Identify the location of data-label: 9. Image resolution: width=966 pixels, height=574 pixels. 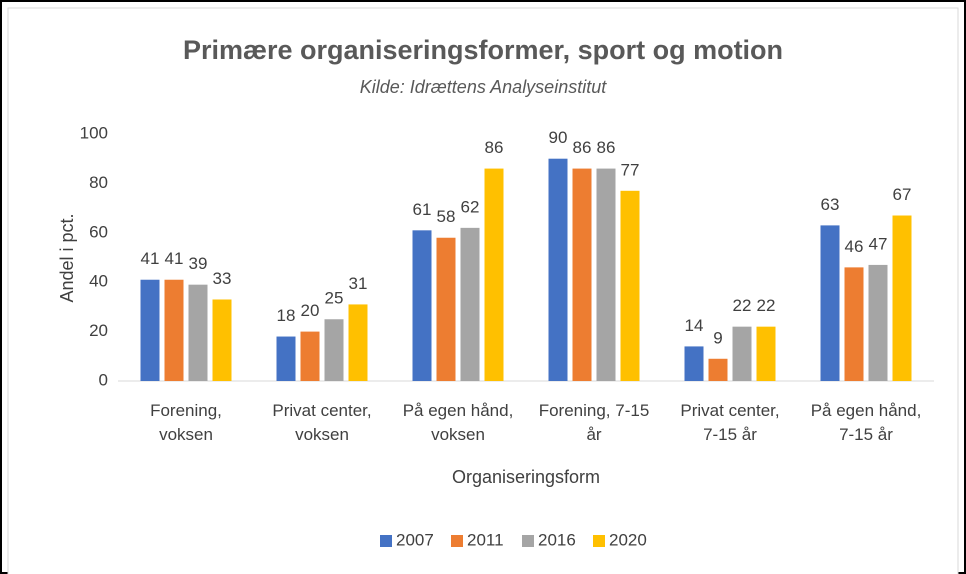
(717, 337).